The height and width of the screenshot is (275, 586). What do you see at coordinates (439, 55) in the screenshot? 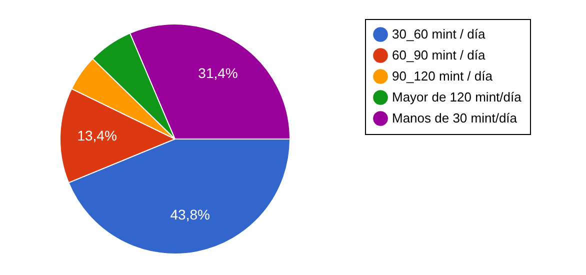
I see `legend-label: 60_90 mint / día` at bounding box center [439, 55].